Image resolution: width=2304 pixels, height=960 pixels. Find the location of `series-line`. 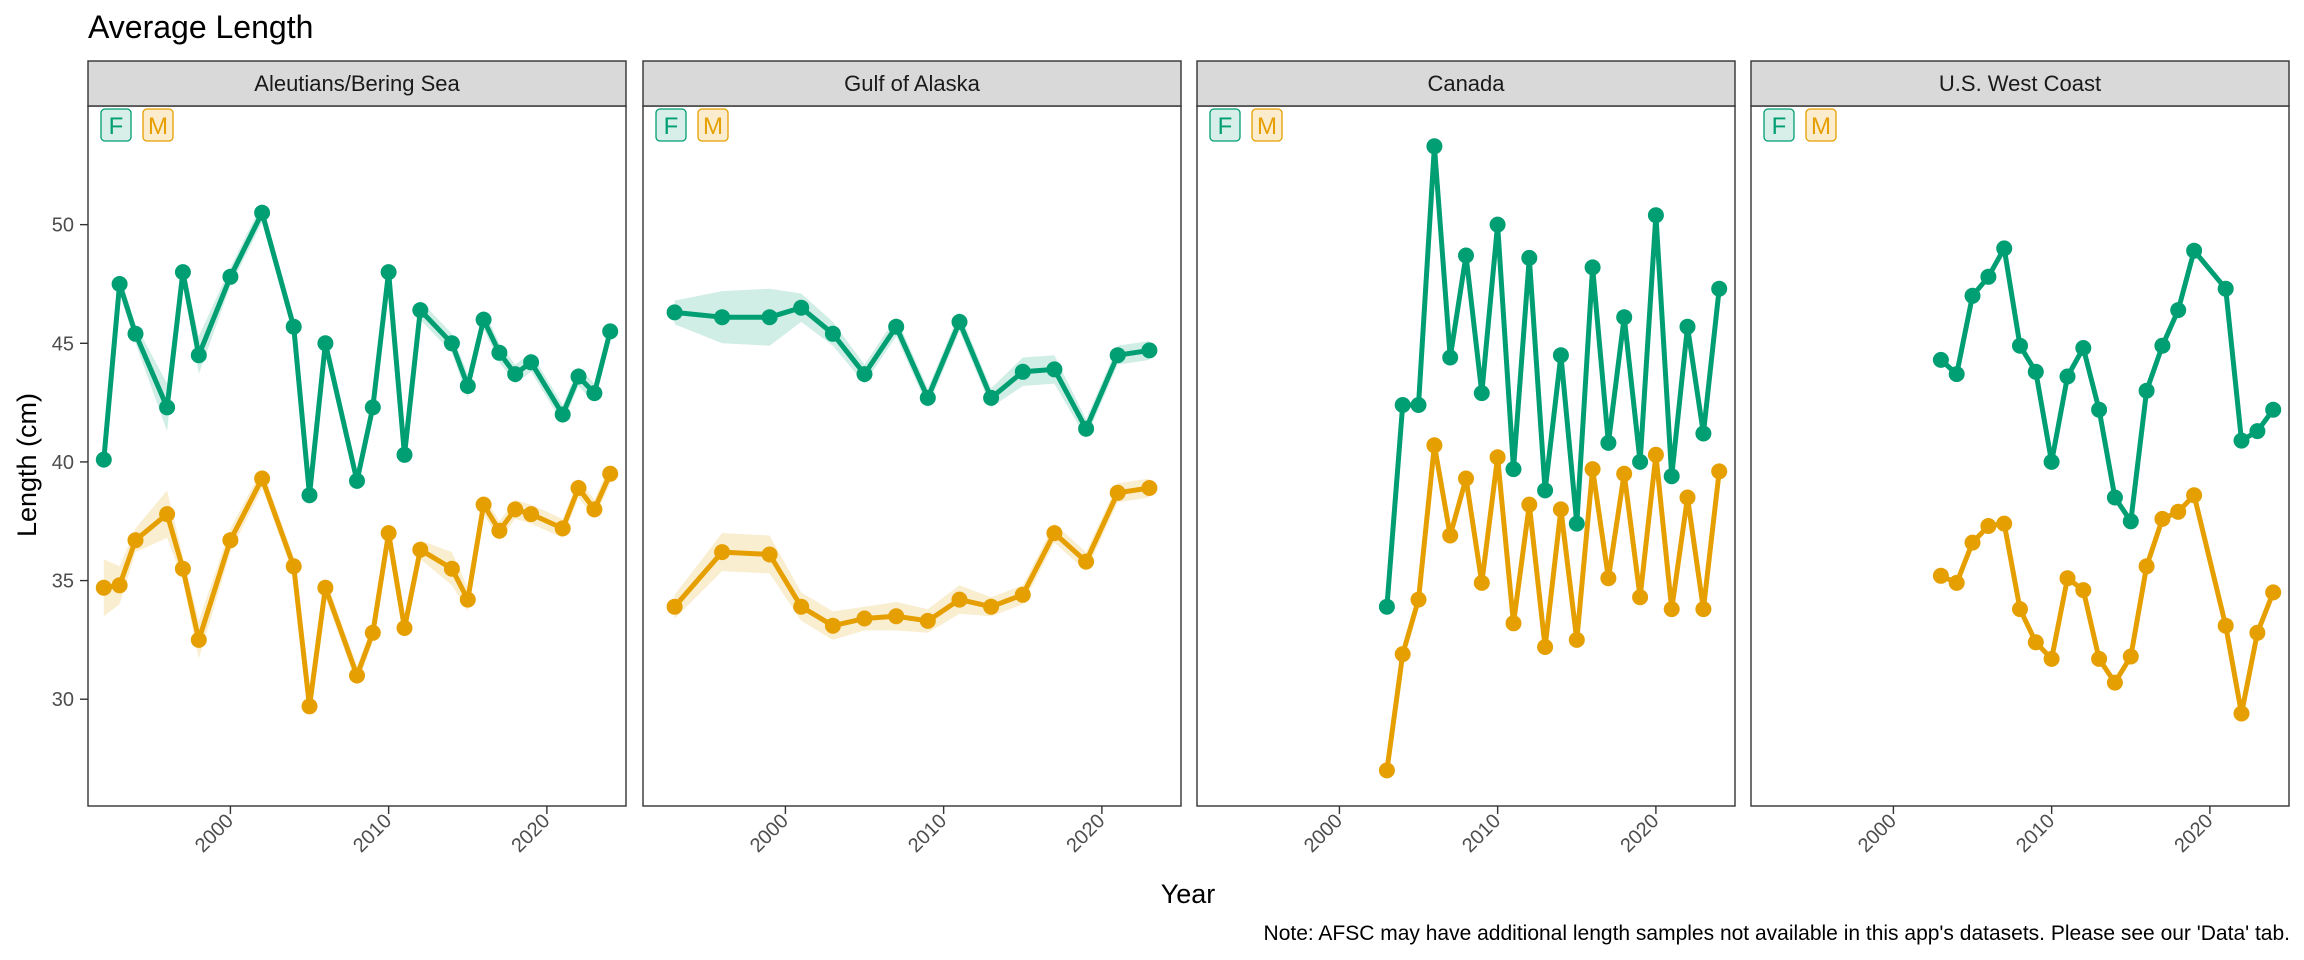

series-line is located at coordinates (1553, 607).